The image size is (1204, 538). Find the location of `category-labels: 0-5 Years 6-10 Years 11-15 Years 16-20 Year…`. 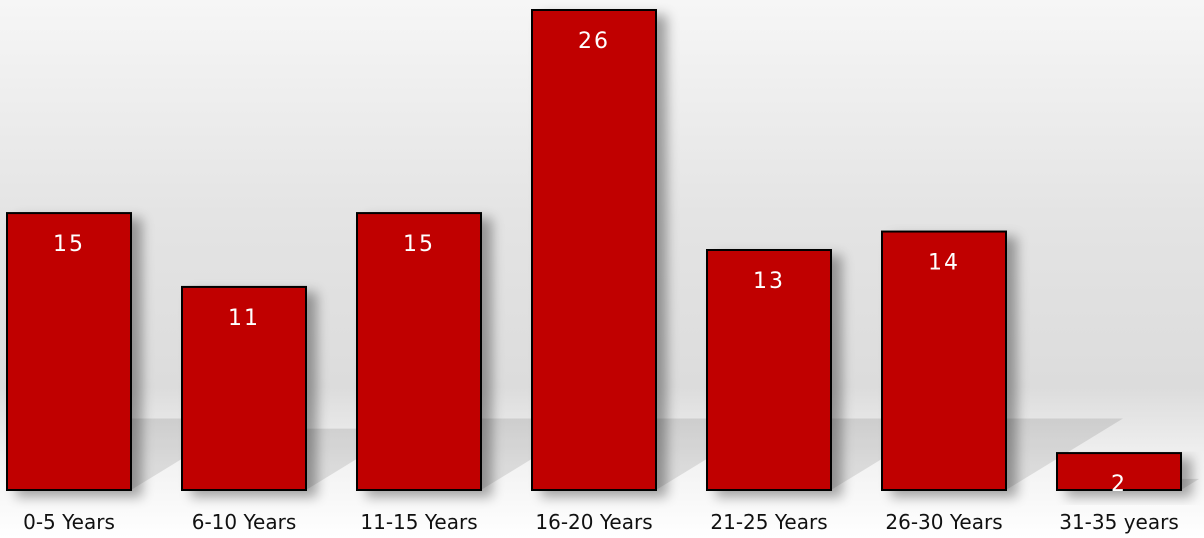

category-labels: 0-5 Years 6-10 Years 11-15 Years 16-20 Year… is located at coordinates (601, 522).